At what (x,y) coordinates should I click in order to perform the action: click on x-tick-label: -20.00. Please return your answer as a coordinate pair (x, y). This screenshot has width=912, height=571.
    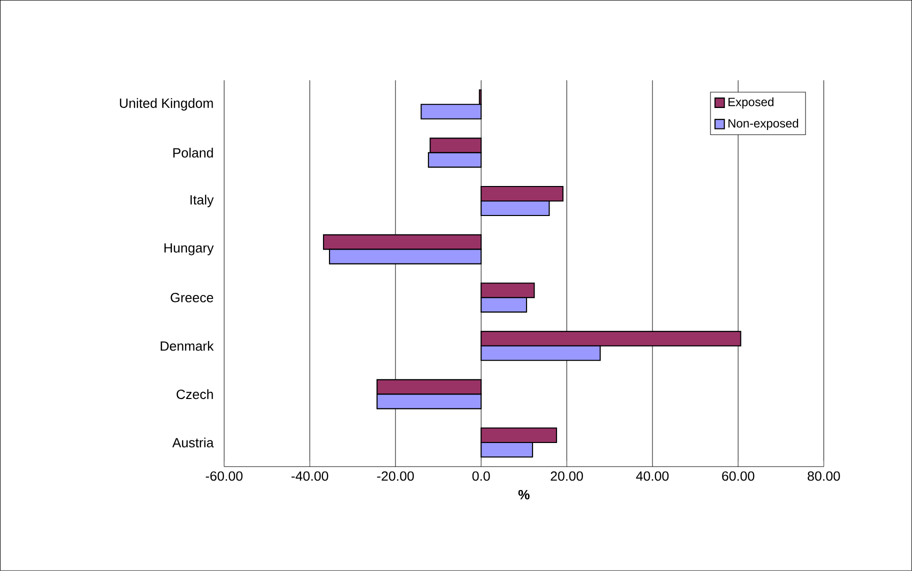
    Looking at the image, I should click on (395, 476).